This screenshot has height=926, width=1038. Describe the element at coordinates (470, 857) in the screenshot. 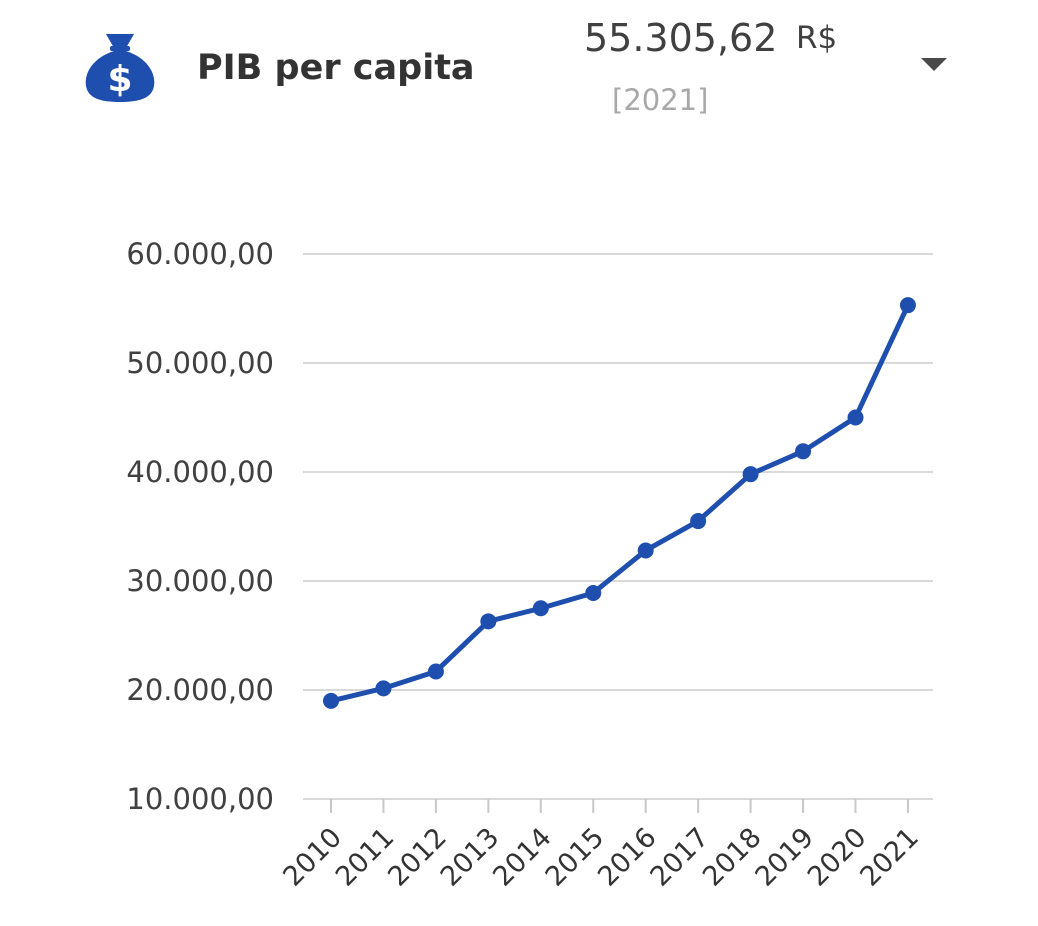

I see `x-tick-label: 2013` at that location.